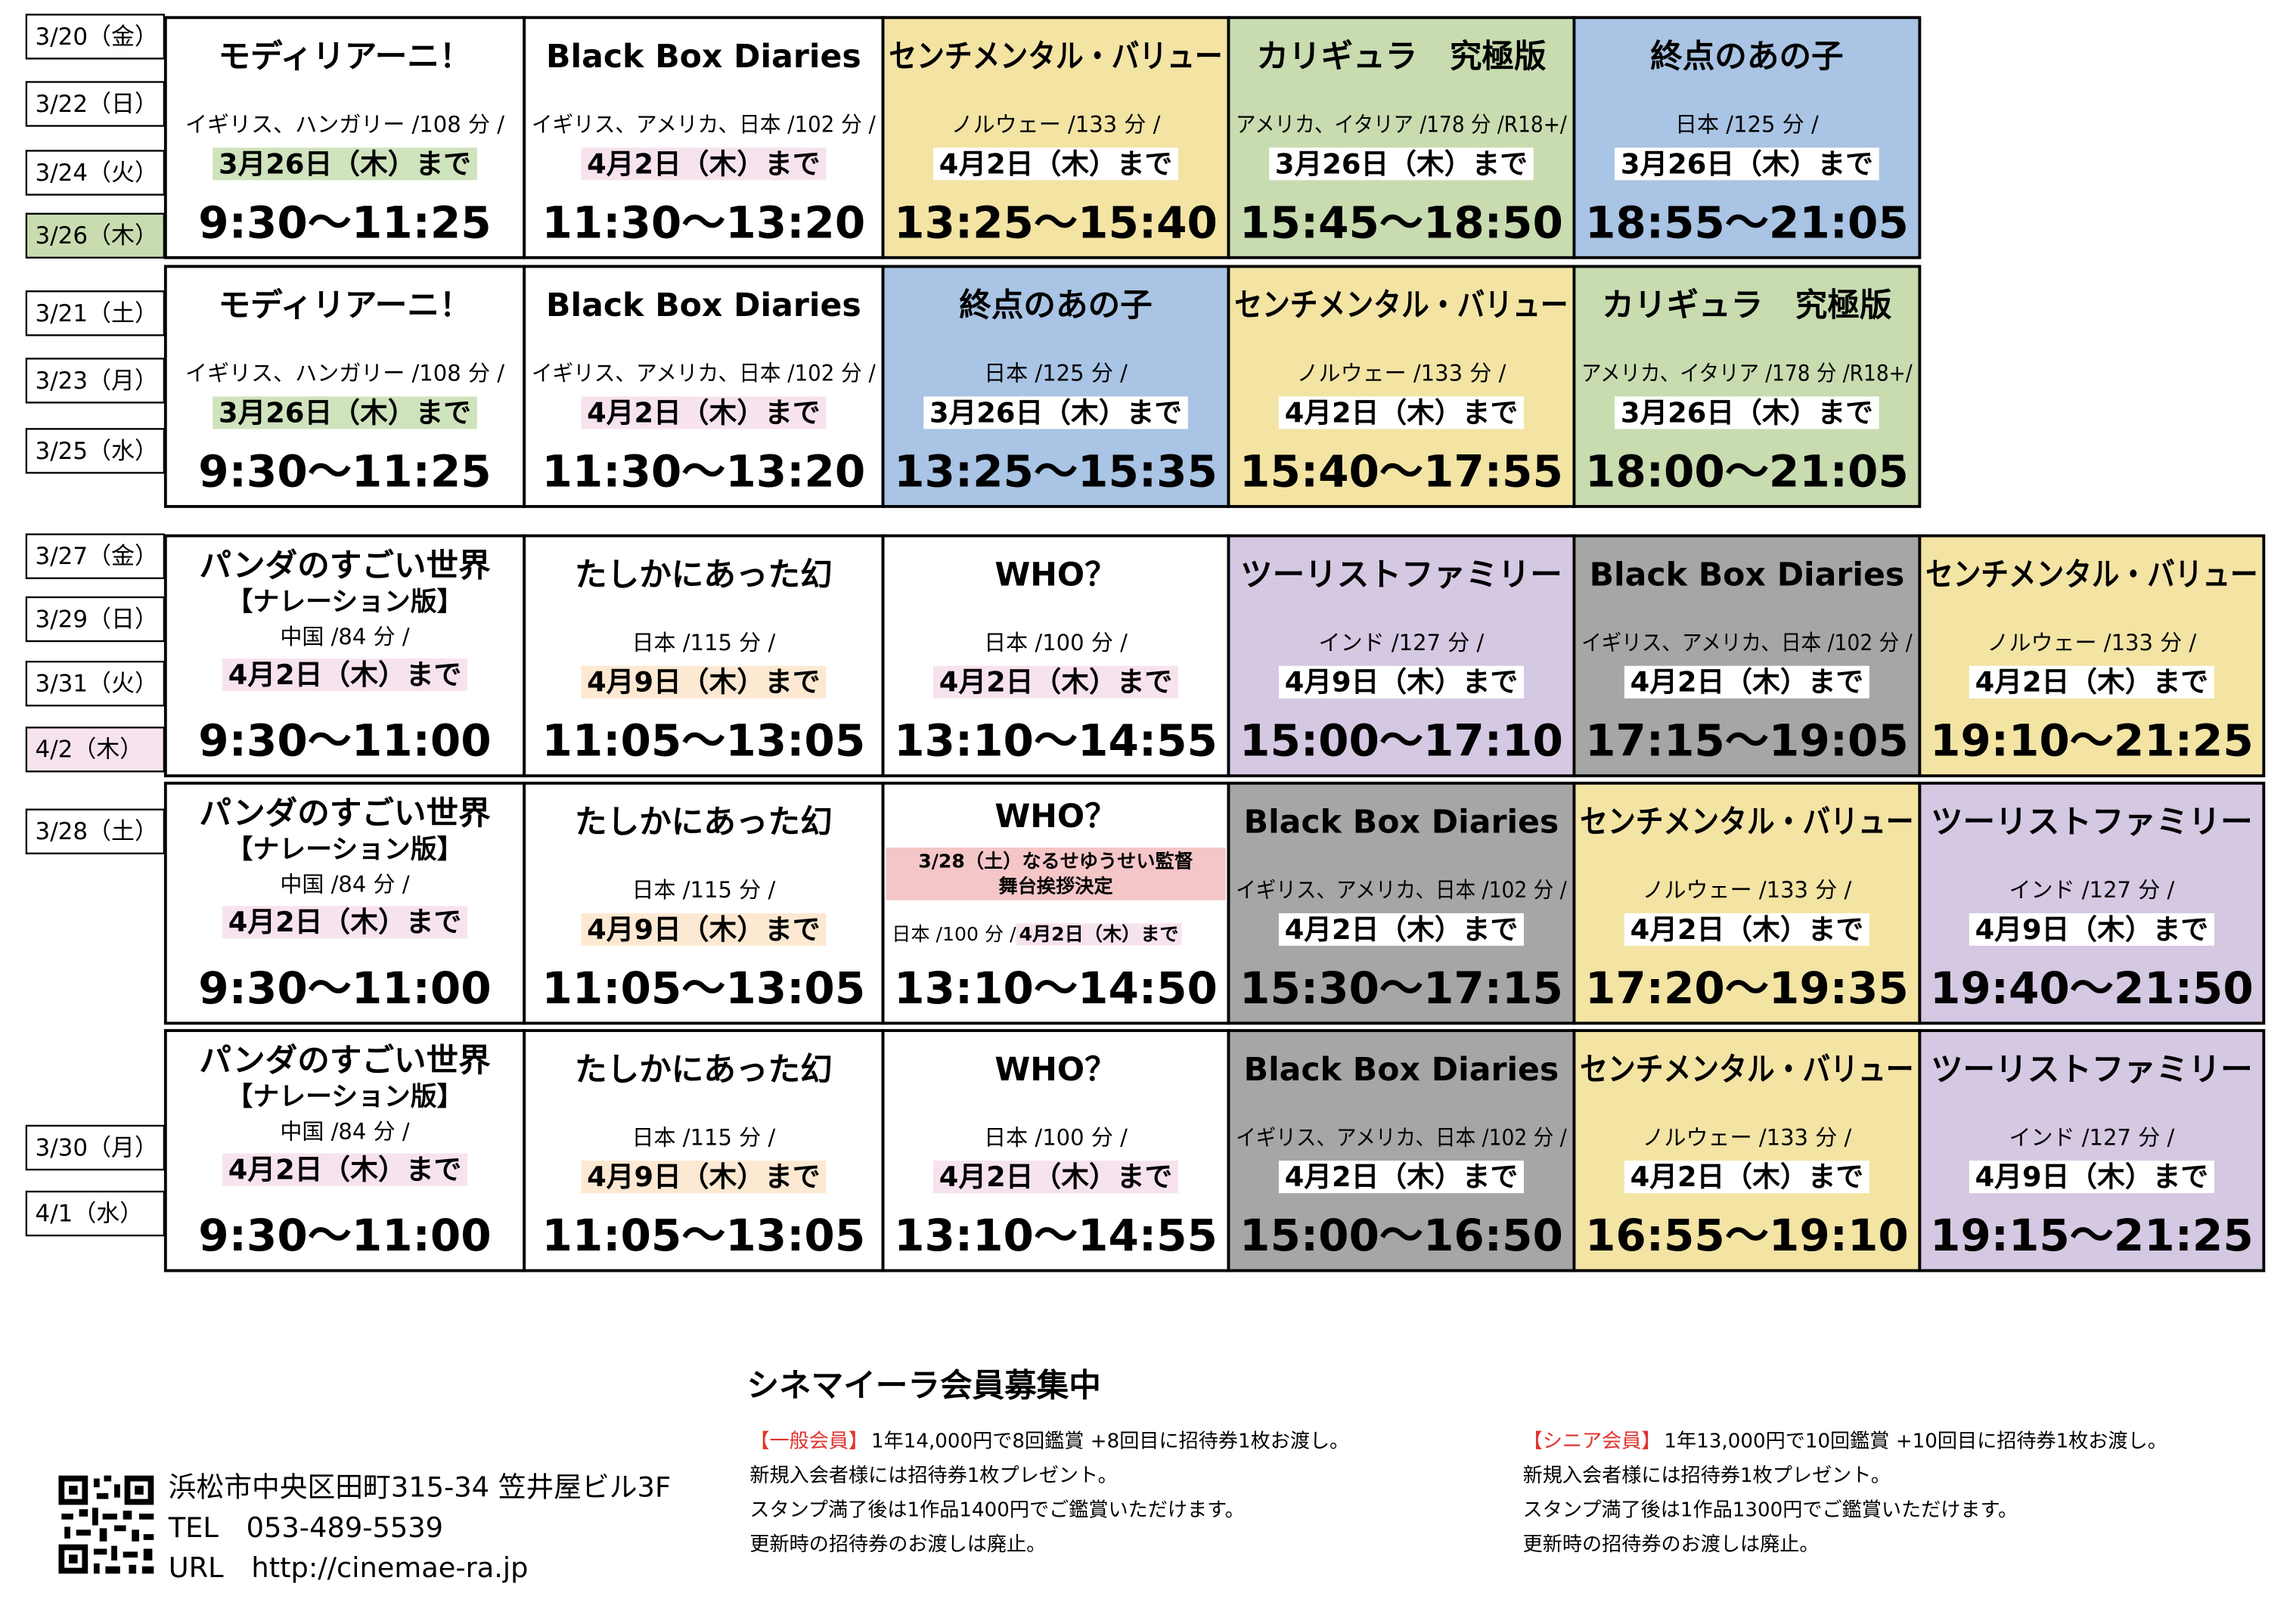 The height and width of the screenshot is (1624, 2296). I want to click on movie-info: アメリカ、イタリア /178 分 /R18+/, so click(1401, 125).